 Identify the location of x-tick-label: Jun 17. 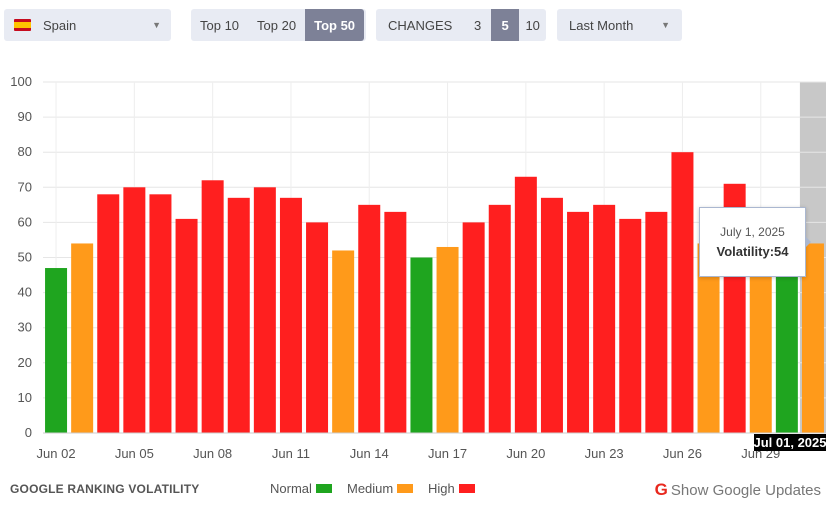
(447, 453).